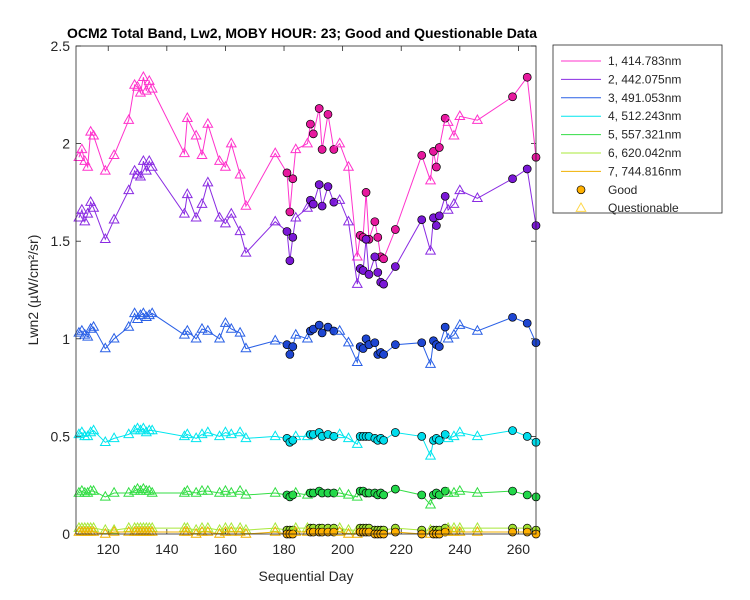 The image size is (750, 600). What do you see at coordinates (621, 116) in the screenshot?
I see `legend-entry: 4, 512.243nm` at bounding box center [621, 116].